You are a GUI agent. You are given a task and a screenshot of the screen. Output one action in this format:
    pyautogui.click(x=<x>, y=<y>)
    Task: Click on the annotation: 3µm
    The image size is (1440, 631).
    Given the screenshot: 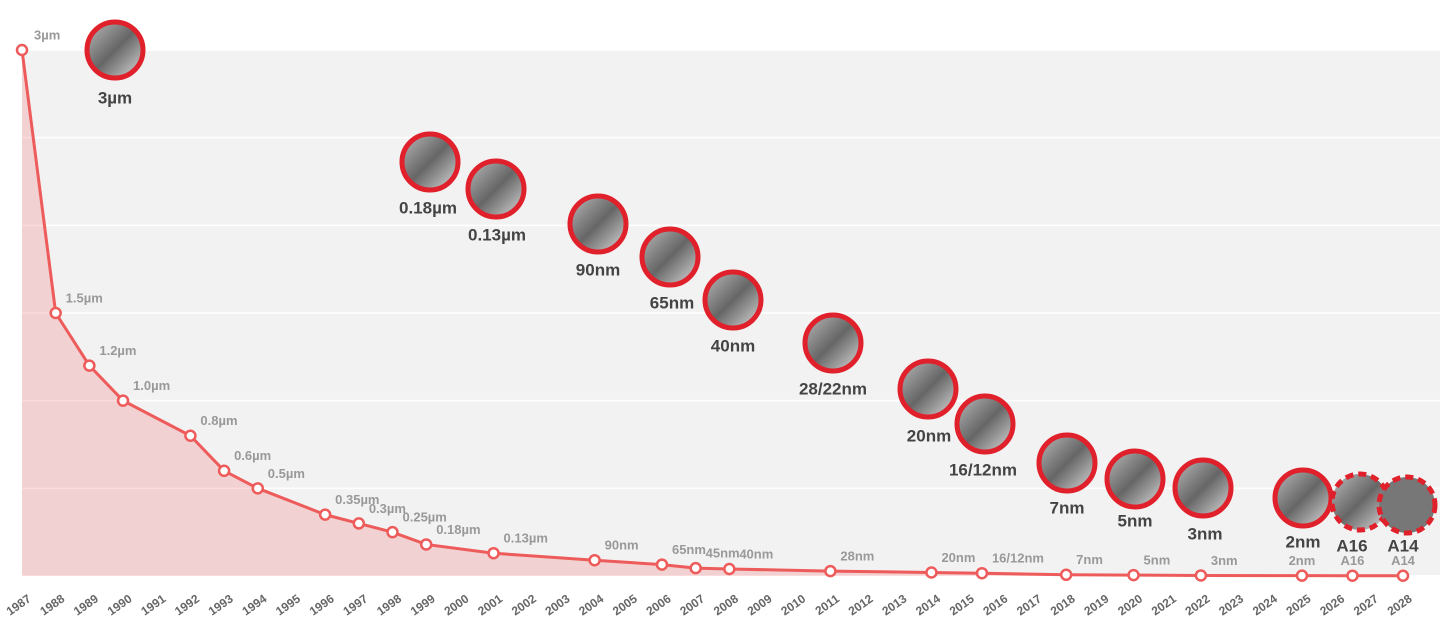 What is the action you would take?
    pyautogui.click(x=115, y=97)
    